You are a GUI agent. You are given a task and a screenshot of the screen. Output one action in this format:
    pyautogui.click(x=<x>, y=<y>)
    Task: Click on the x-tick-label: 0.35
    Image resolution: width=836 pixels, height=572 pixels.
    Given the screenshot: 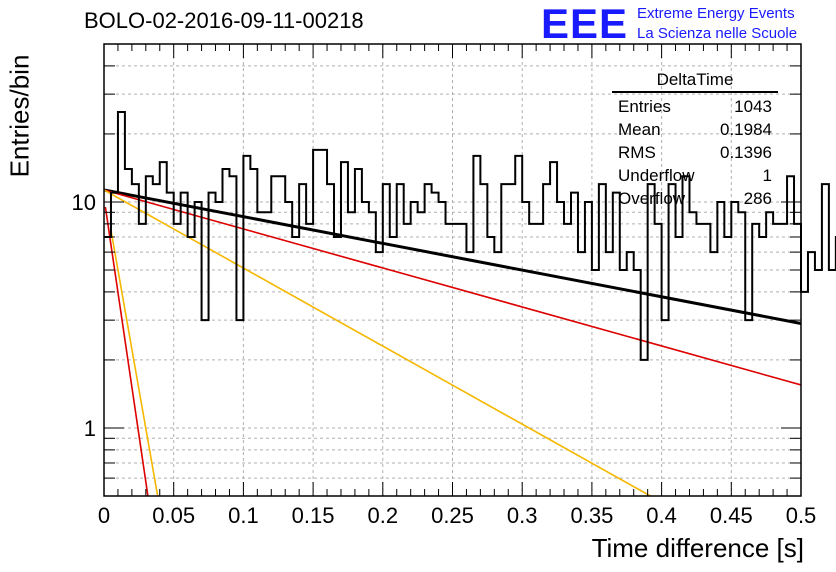 What is the action you would take?
    pyautogui.click(x=591, y=515)
    